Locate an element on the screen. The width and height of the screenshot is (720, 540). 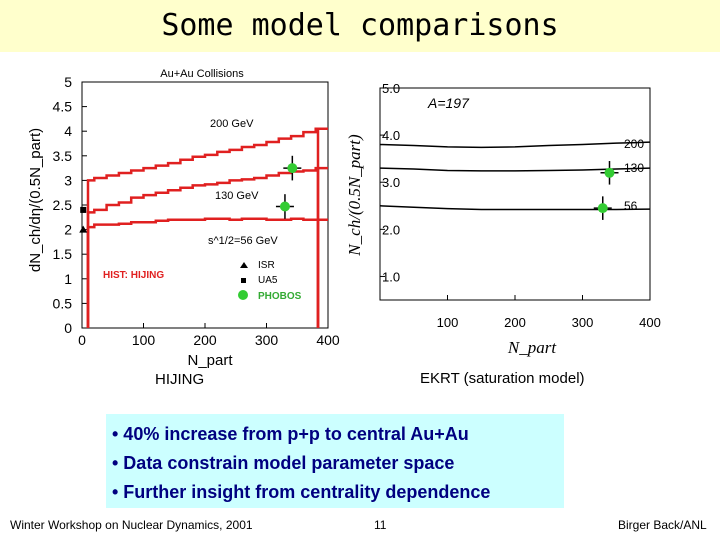
right-ytick-label: 1.0 is located at coordinates (391, 276).